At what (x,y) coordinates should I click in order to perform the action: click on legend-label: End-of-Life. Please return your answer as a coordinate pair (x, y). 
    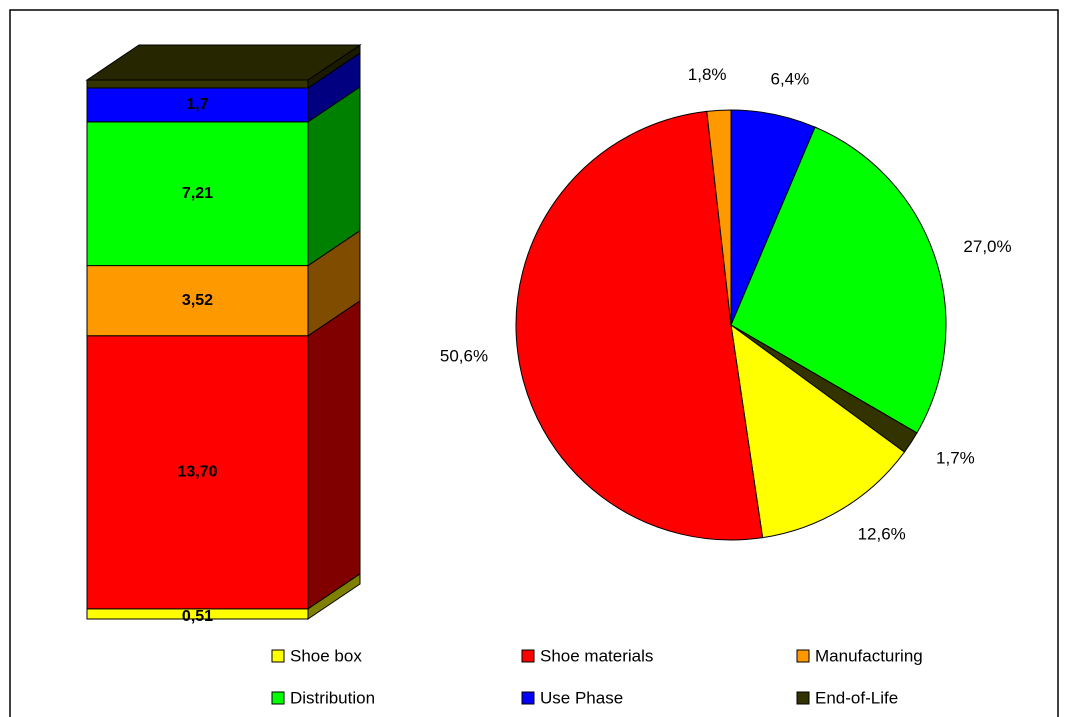
    Looking at the image, I should click on (856, 697).